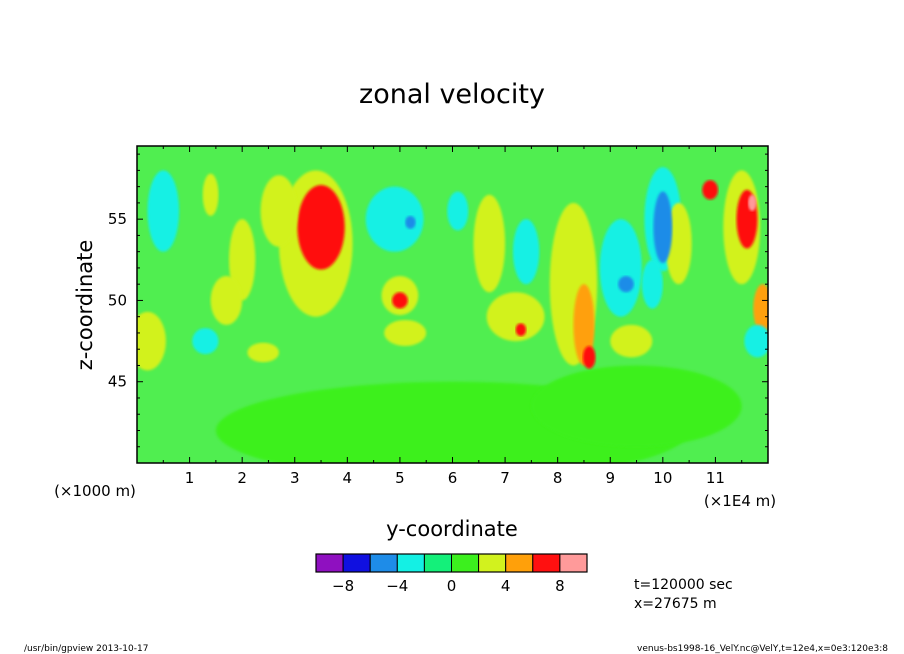 This screenshot has width=904, height=654. I want to click on colorbar-label: 4, so click(506, 586).